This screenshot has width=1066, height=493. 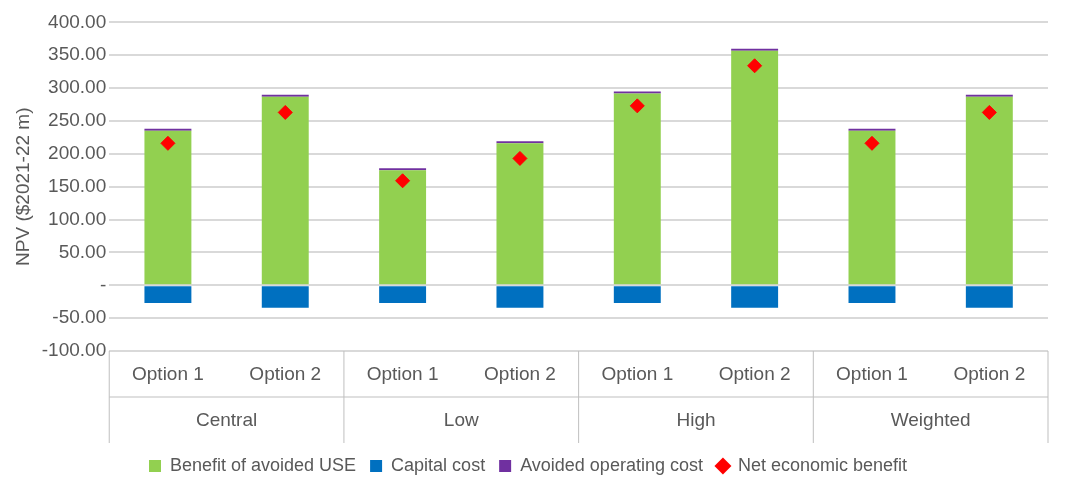 I want to click on y-tick-label: 100.00, so click(x=77, y=218).